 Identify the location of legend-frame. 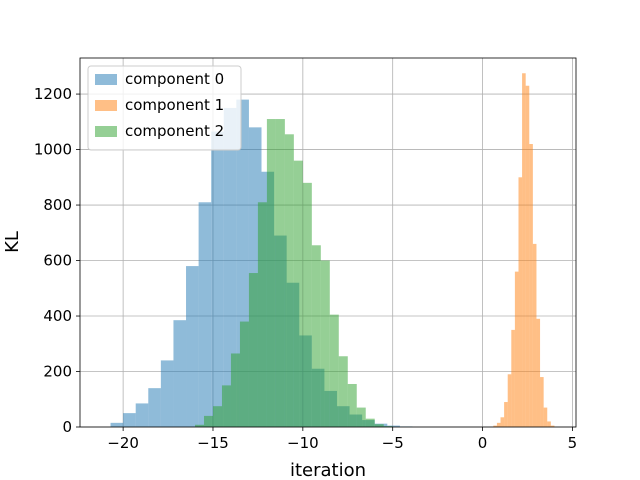
(164, 108).